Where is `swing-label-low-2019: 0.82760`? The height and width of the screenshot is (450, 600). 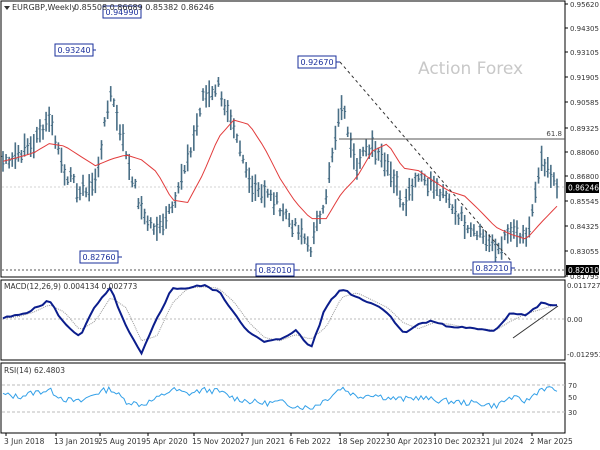
swing-label-low-2019: 0.82760 is located at coordinates (100, 257).